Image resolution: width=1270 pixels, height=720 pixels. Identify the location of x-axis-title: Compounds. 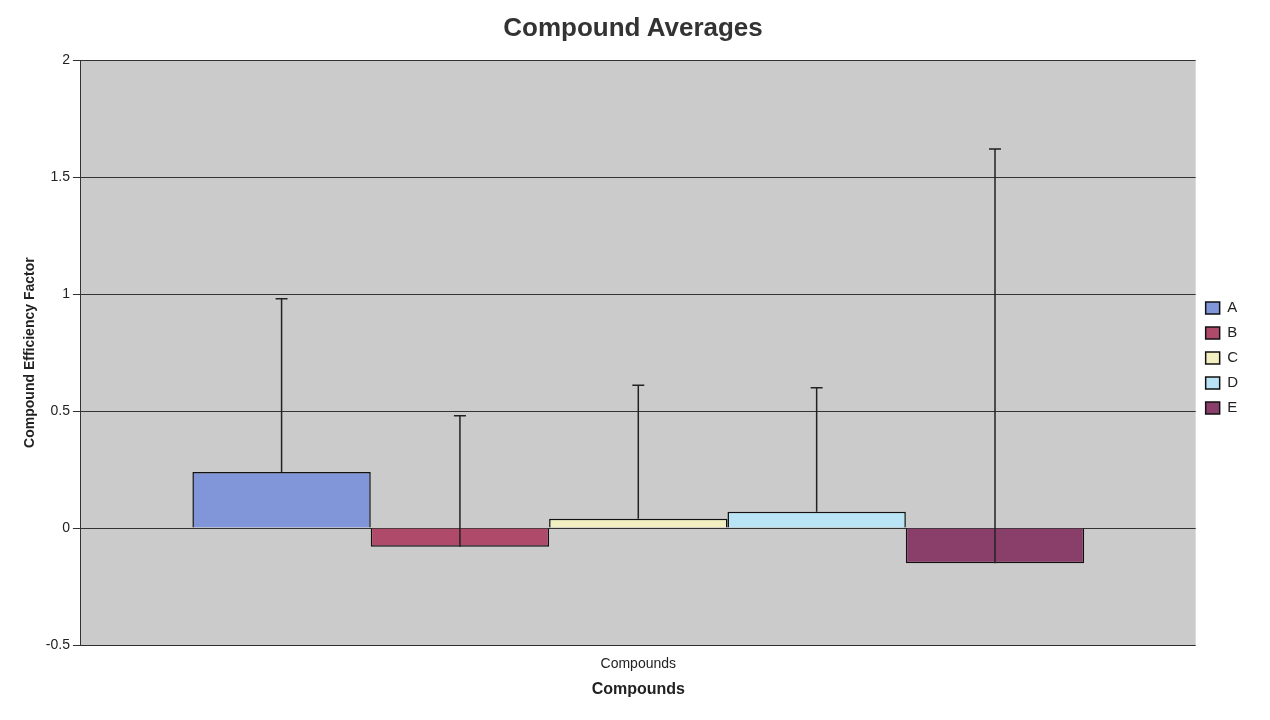
(638, 688).